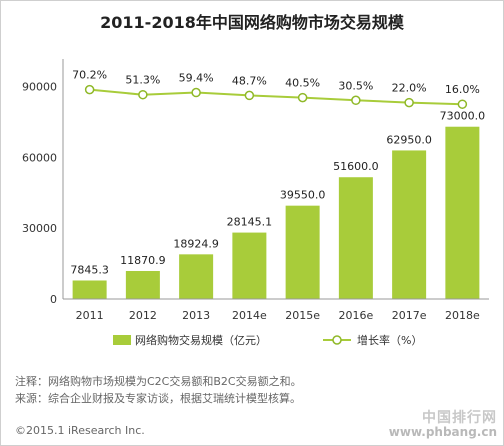 This screenshot has height=446, width=504. What do you see at coordinates (462, 89) in the screenshot?
I see `growth-value-label: 16.0%` at bounding box center [462, 89].